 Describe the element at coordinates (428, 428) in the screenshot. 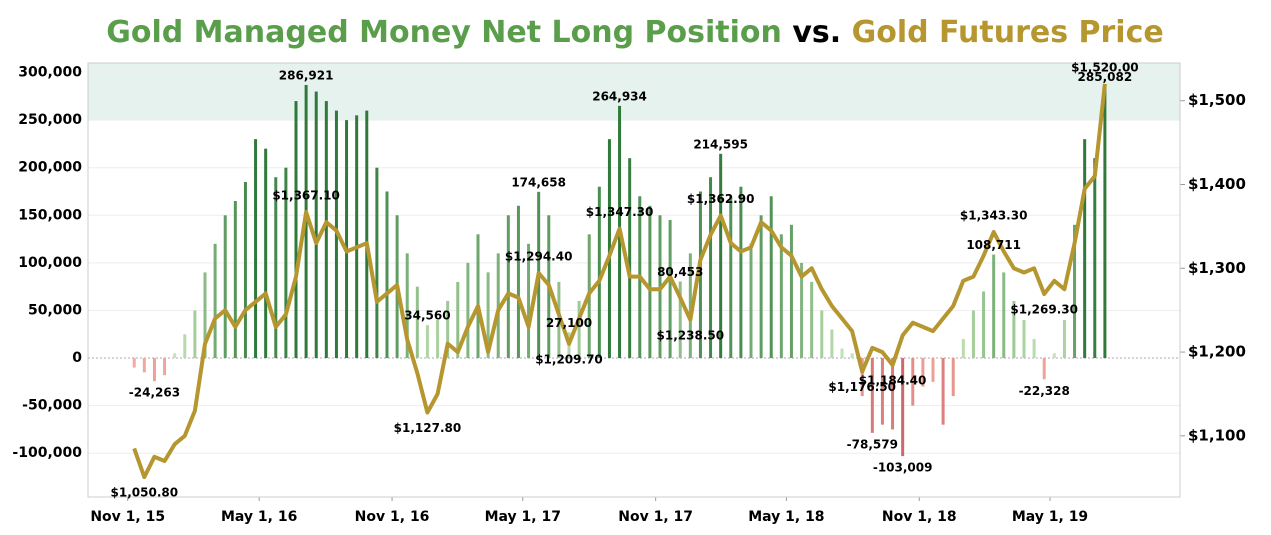

I see `price-value-label: $1,127.80` at that location.